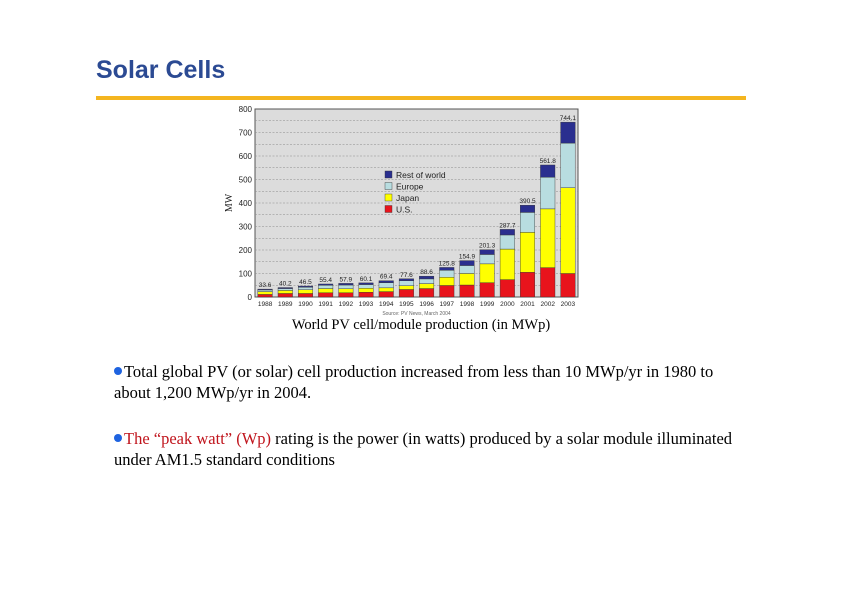 This screenshot has width=842, height=596. Describe the element at coordinates (305, 282) in the screenshot. I see `total-label: 46.5` at that location.